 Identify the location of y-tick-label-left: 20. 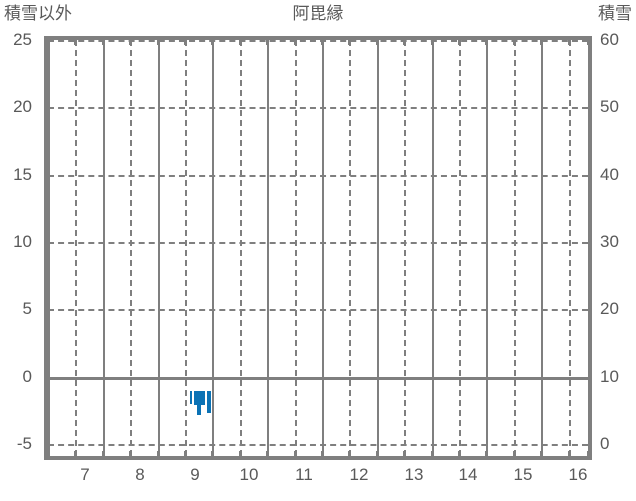
(22, 107).